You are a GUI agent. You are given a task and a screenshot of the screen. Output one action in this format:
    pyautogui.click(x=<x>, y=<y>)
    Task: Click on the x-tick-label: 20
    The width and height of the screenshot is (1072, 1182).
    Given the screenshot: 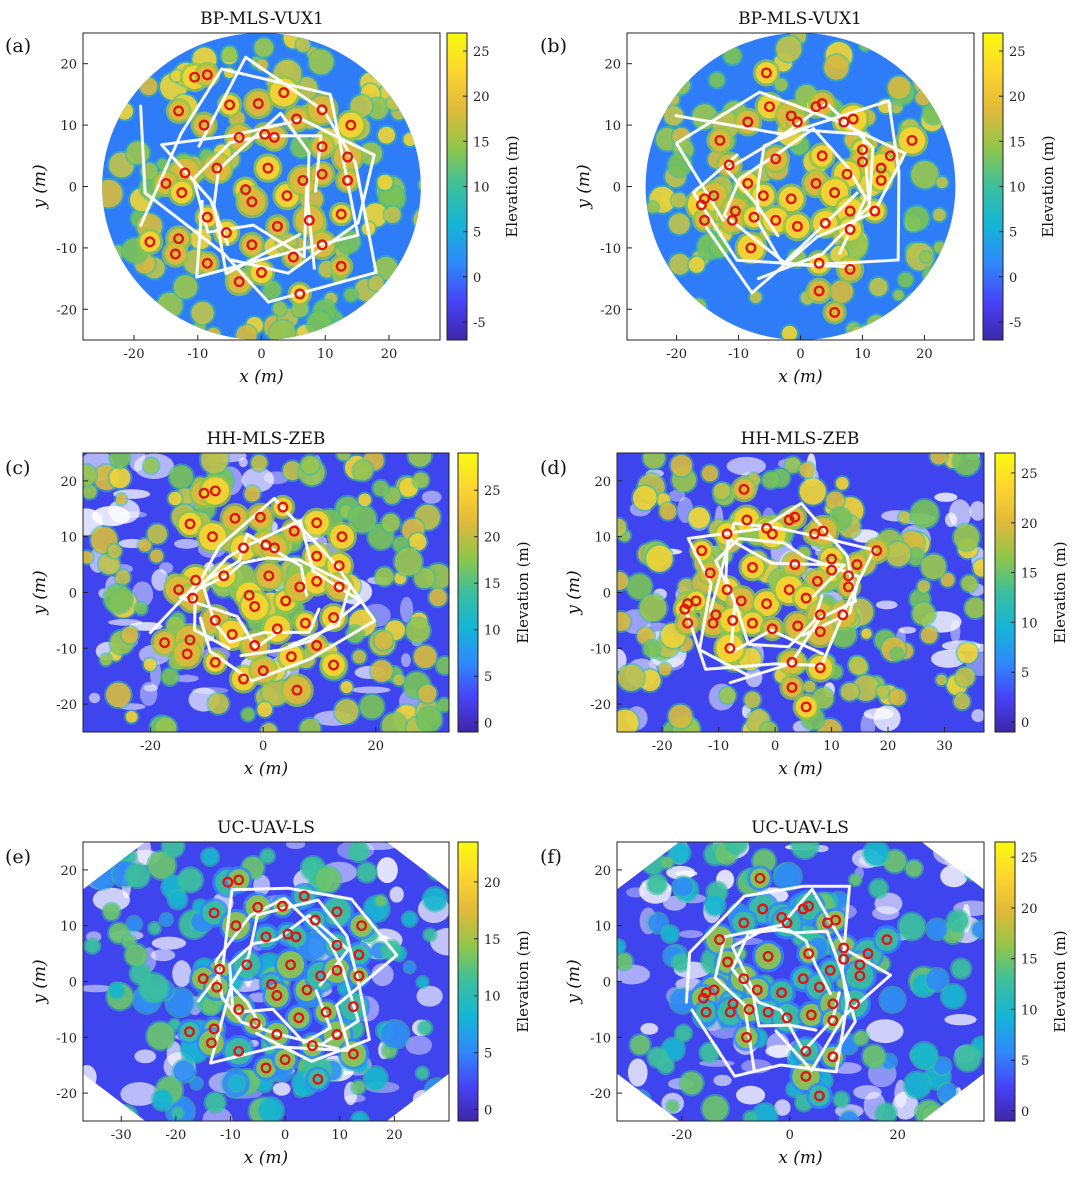 What is the action you would take?
    pyautogui.click(x=888, y=746)
    